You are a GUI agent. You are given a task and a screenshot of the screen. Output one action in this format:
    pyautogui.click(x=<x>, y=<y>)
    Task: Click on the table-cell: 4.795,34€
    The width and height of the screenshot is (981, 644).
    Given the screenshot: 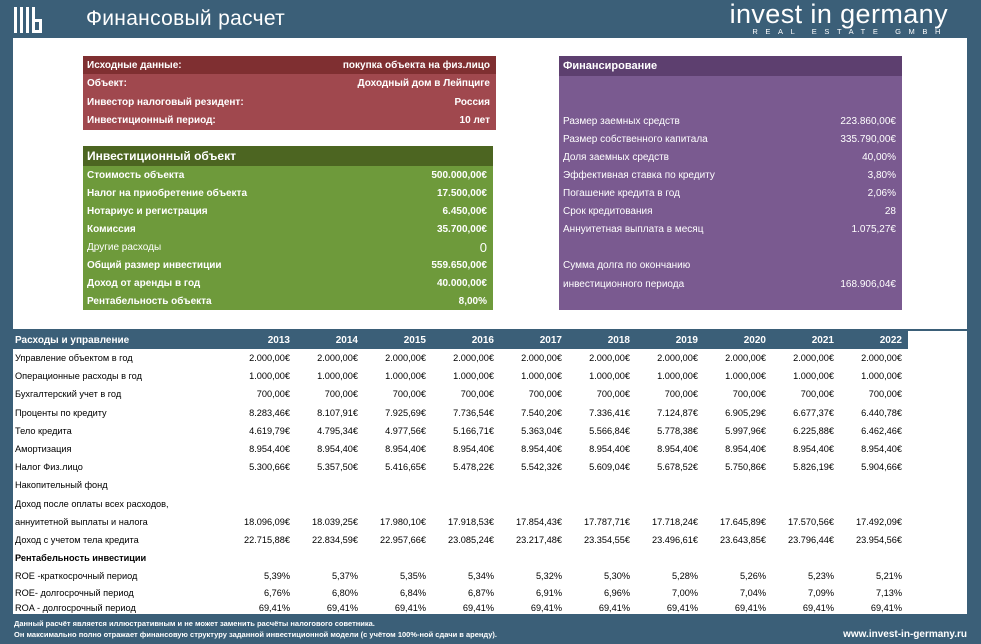 What is the action you would take?
    pyautogui.click(x=337, y=430)
    